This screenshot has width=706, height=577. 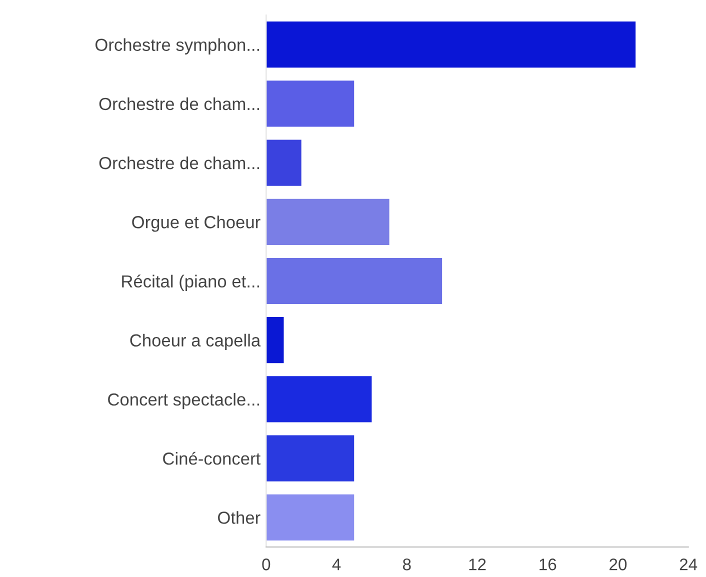 I want to click on x-tick-label: 0, so click(x=266, y=564).